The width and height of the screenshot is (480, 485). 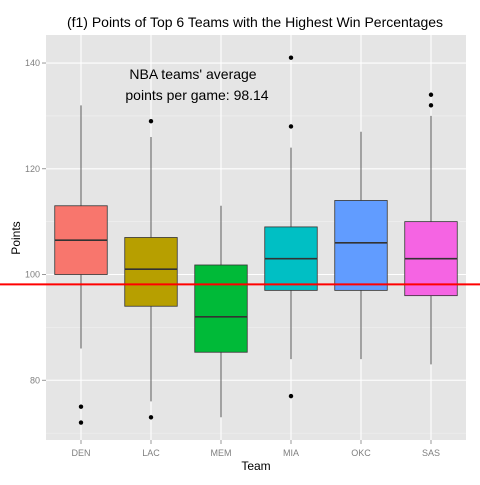 I want to click on annotation-line-1: NBA teams' average, so click(x=192, y=74).